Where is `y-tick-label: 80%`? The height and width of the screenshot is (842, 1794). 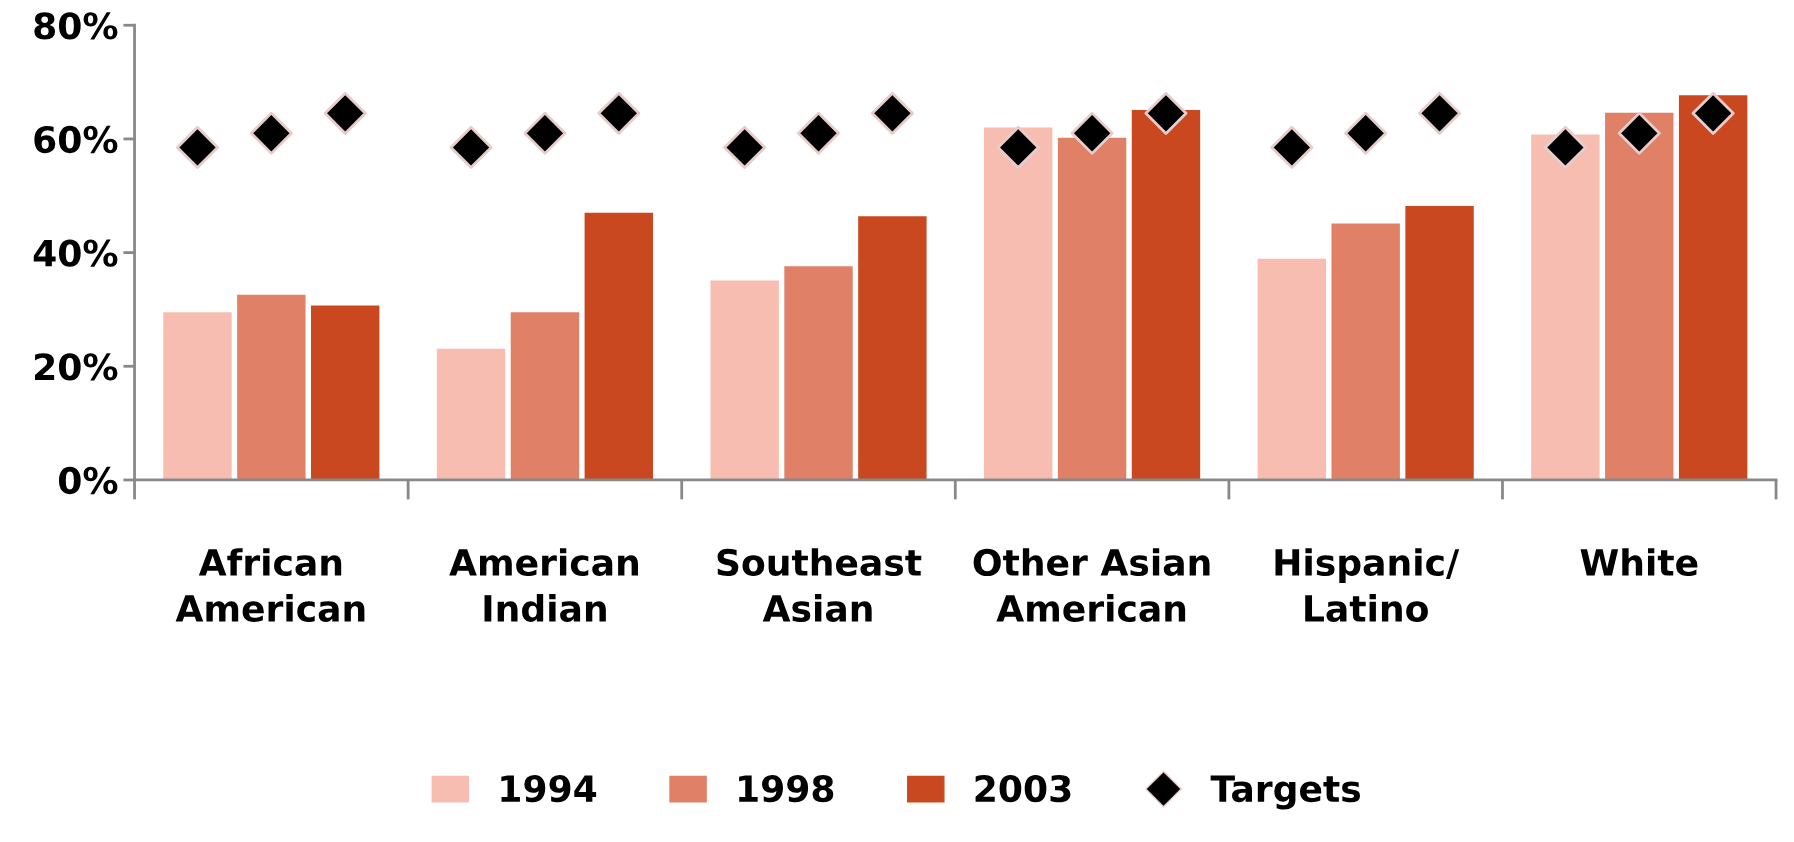
y-tick-label: 80% is located at coordinates (76, 26).